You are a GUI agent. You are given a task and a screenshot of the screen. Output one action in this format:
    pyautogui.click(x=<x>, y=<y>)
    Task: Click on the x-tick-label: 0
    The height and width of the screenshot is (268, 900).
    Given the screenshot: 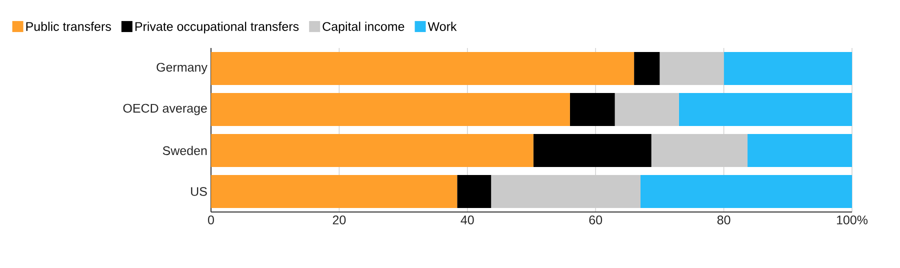 What is the action you would take?
    pyautogui.click(x=211, y=220)
    